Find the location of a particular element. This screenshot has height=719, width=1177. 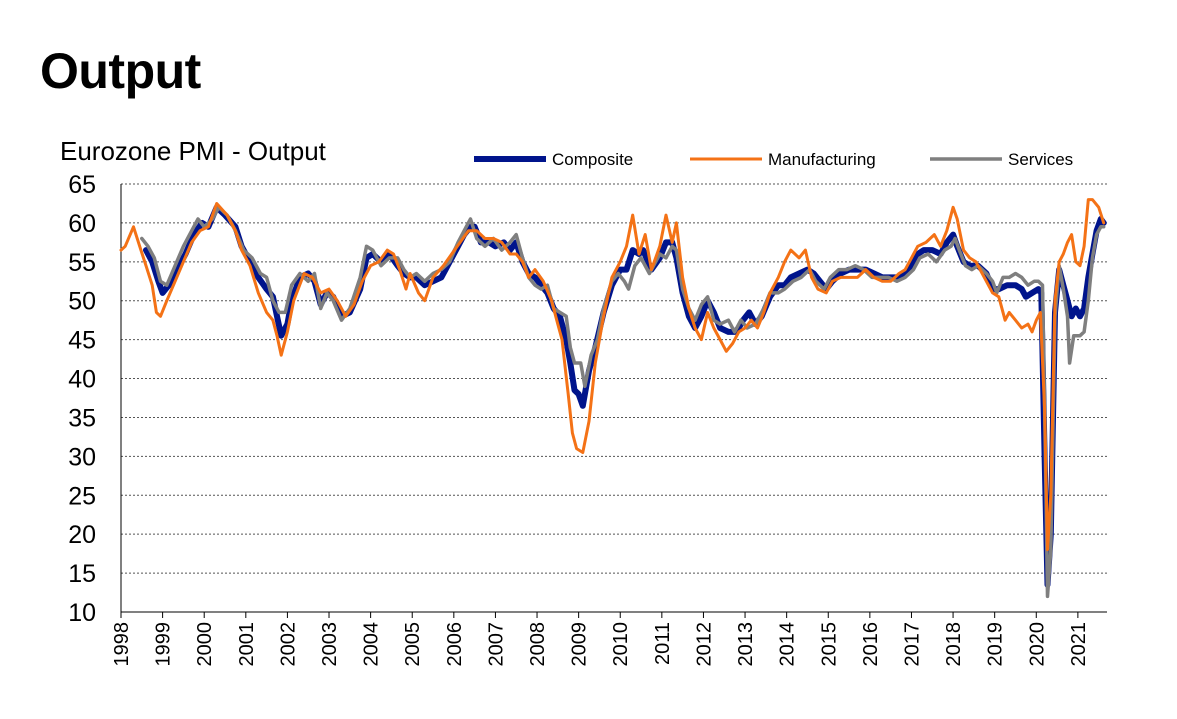

y-tick-label: 25 is located at coordinates (82, 496).